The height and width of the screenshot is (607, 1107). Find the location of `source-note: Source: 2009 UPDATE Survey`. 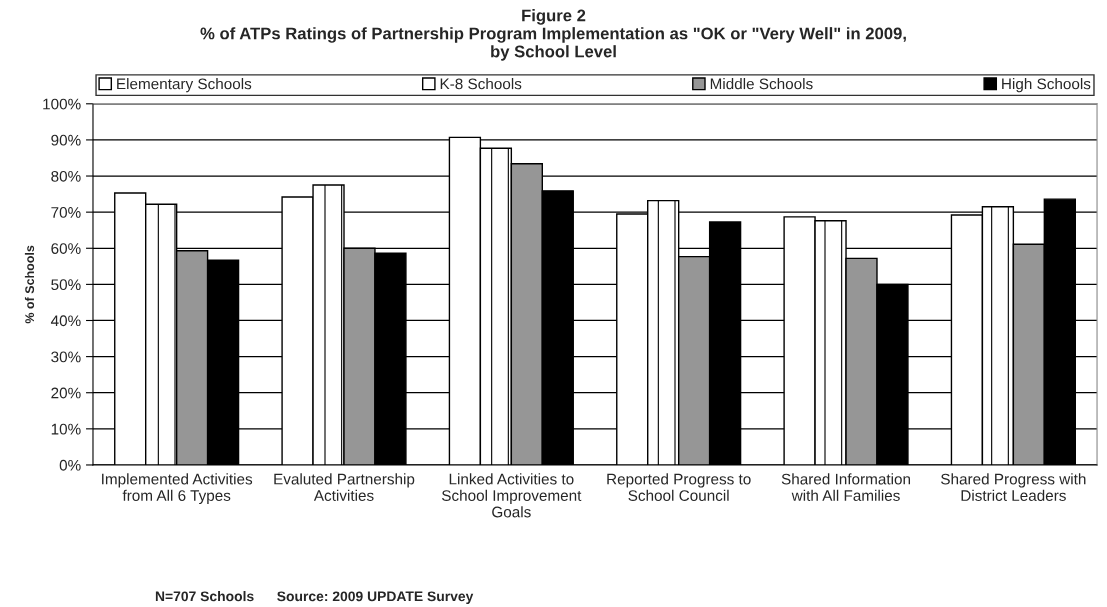

source-note: Source: 2009 UPDATE Survey is located at coordinates (375, 597).